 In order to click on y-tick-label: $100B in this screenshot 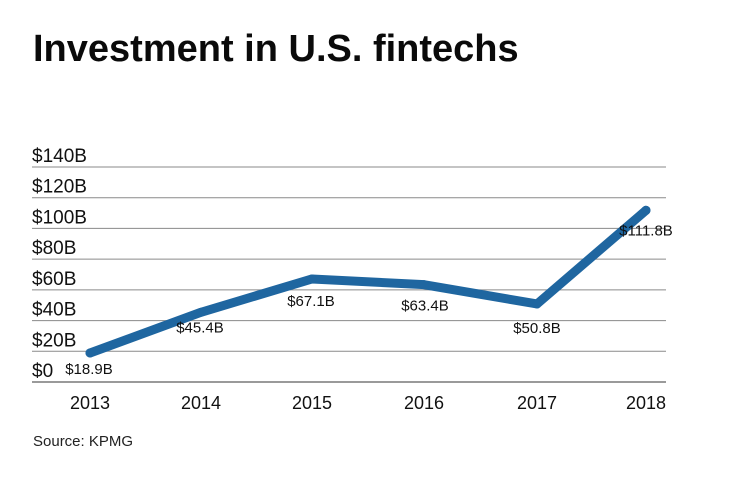, I will do `click(59, 217)`.